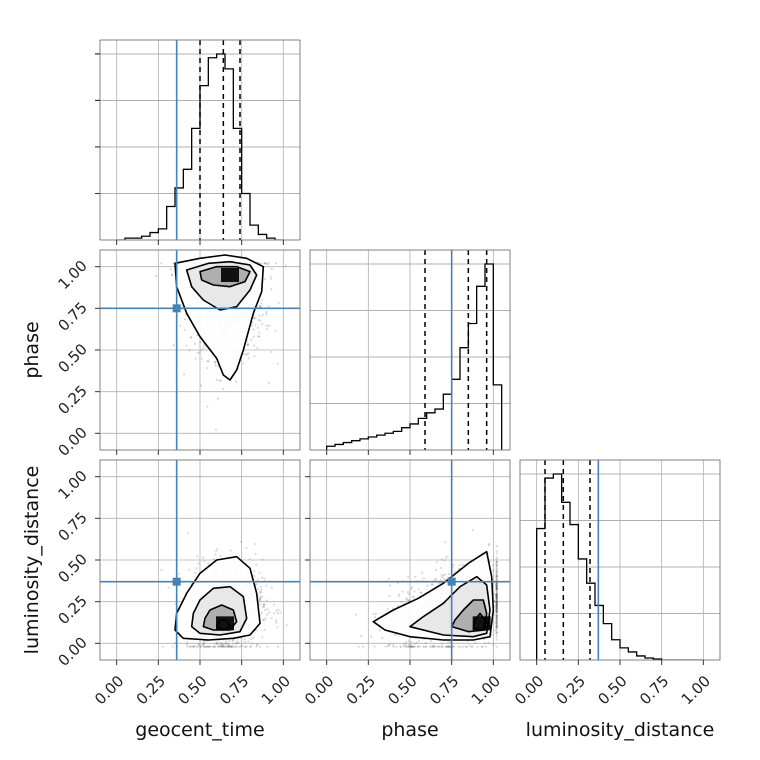  What do you see at coordinates (620, 730) in the screenshot?
I see `x-axis-label-luminosity_distance: luminosity_distance` at bounding box center [620, 730].